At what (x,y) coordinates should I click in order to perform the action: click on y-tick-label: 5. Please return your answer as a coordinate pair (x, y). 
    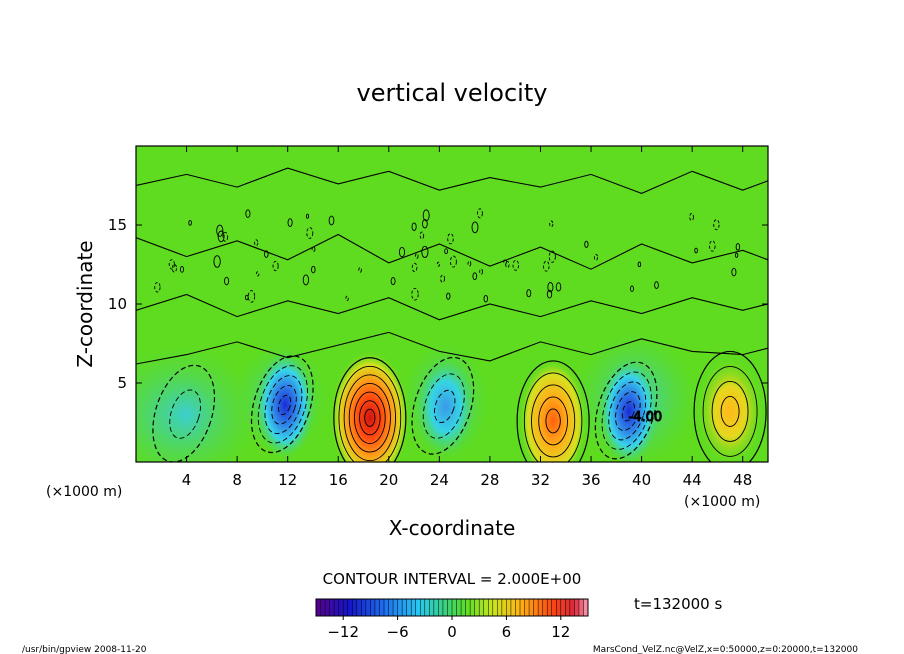
    Looking at the image, I should click on (122, 383).